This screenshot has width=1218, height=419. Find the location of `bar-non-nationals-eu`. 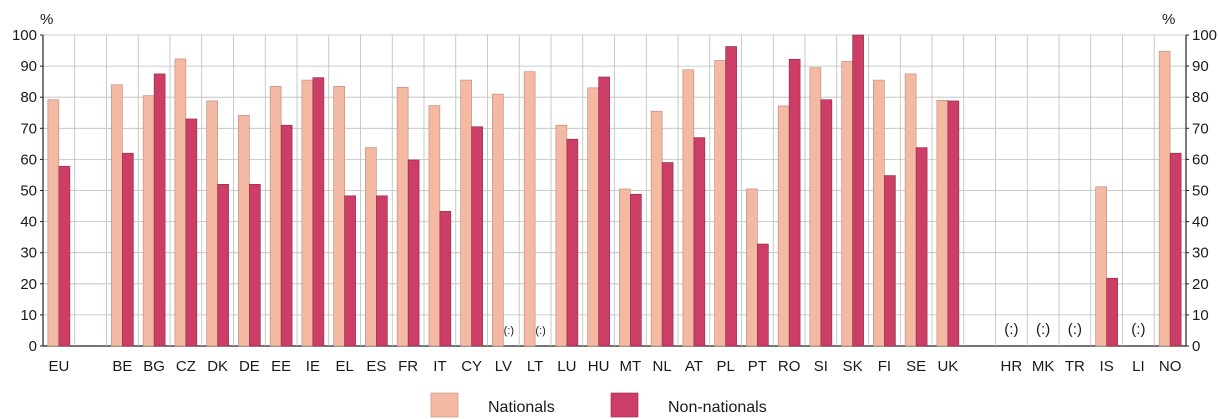

bar-non-nationals-eu is located at coordinates (64, 256).